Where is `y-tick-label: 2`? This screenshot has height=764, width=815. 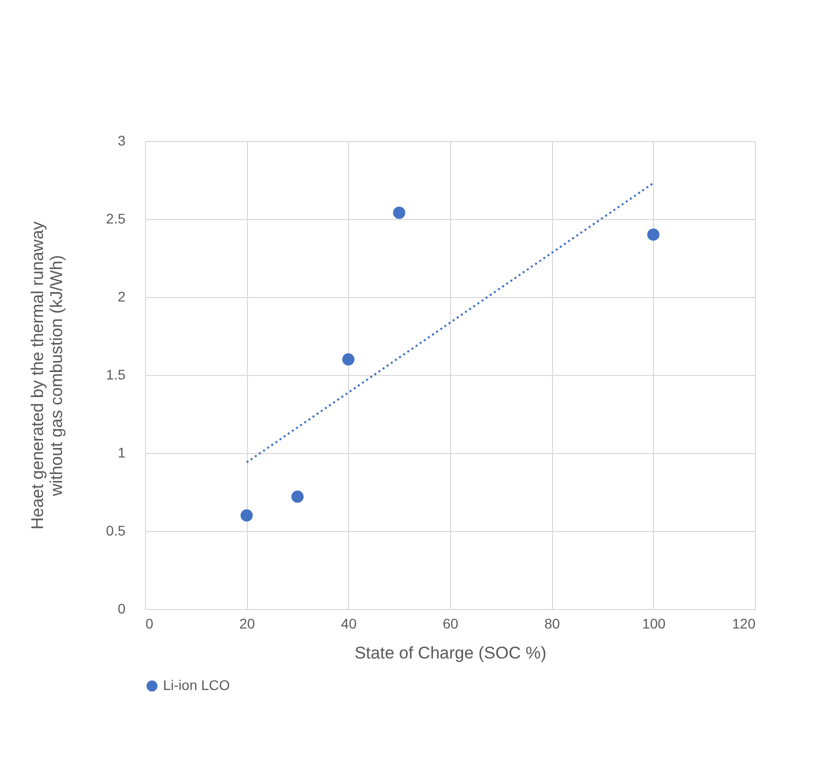
y-tick-label: 2 is located at coordinates (122, 296).